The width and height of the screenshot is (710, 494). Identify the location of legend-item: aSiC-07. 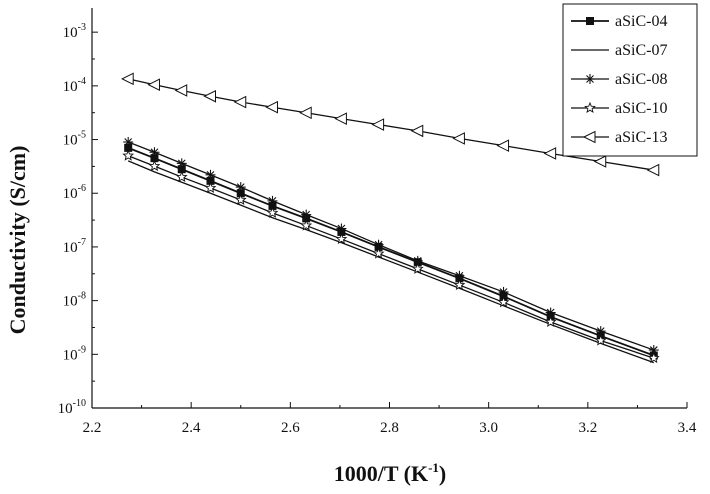
(619, 50).